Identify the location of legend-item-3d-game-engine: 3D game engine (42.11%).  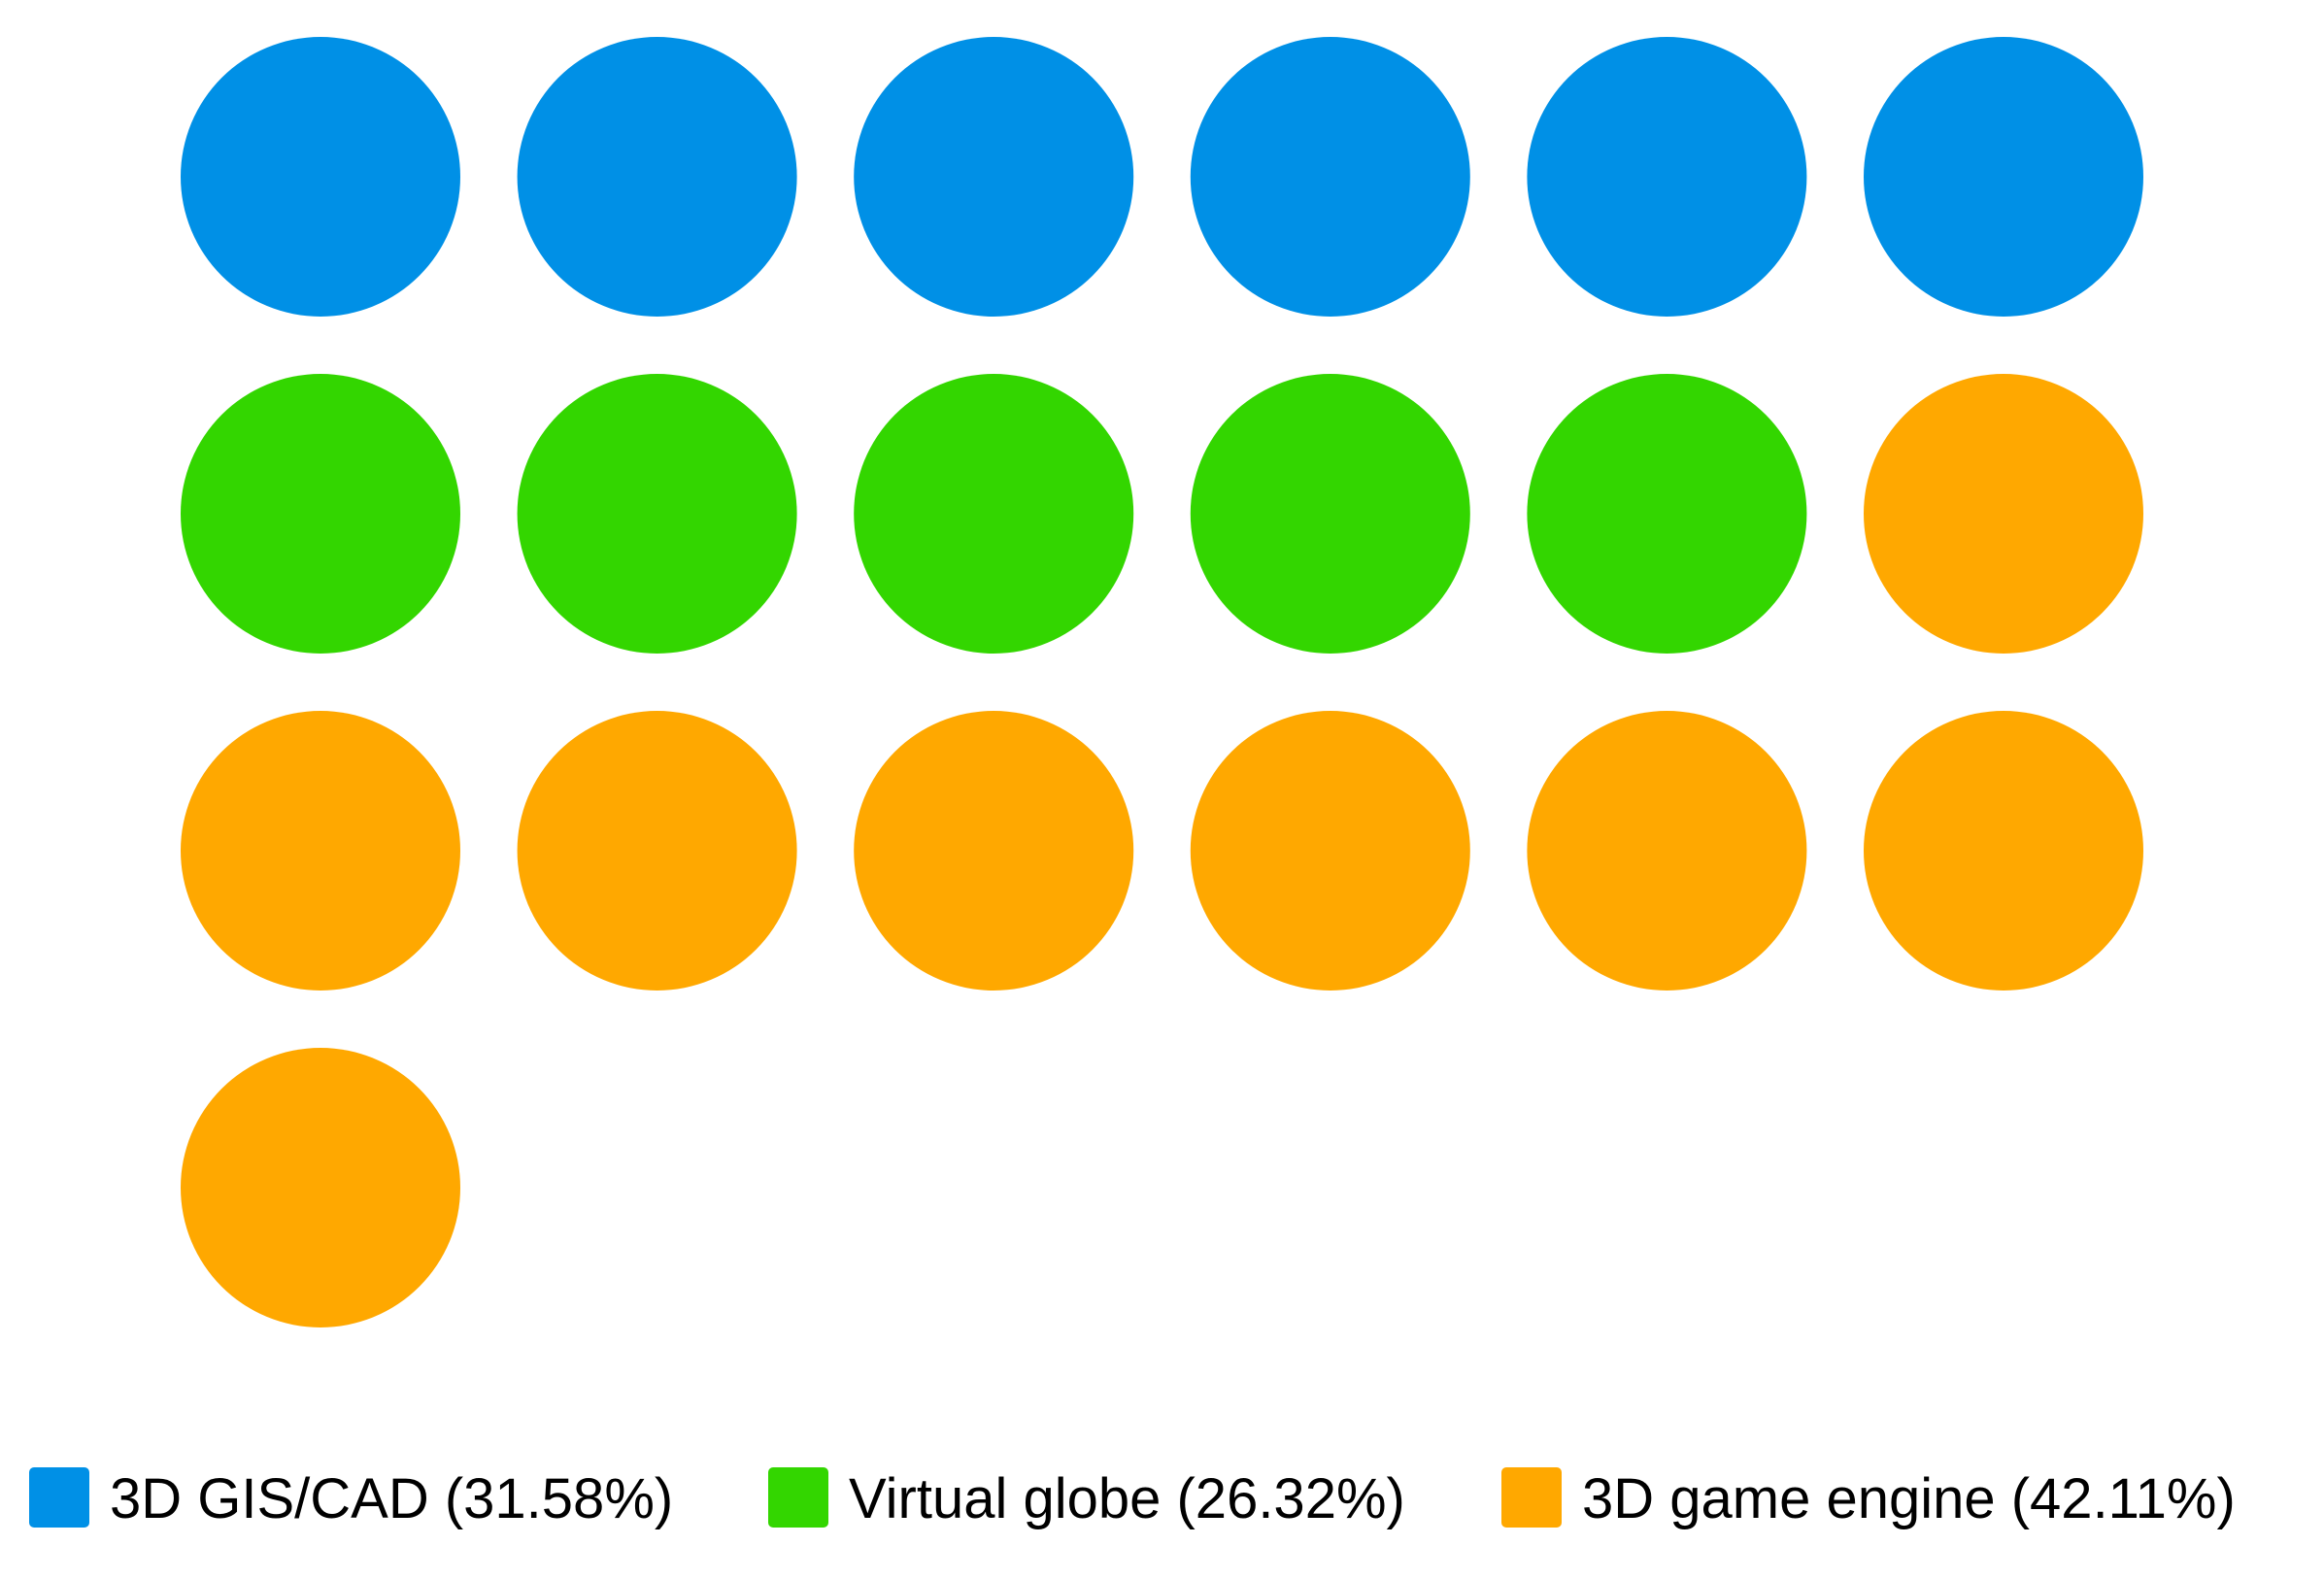
(1868, 1498).